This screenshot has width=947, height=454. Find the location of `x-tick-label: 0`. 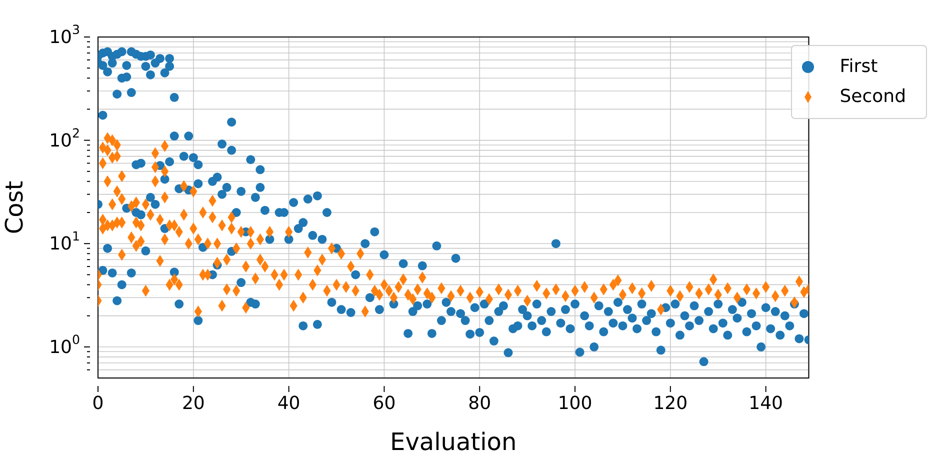

x-tick-label: 0 is located at coordinates (98, 403).